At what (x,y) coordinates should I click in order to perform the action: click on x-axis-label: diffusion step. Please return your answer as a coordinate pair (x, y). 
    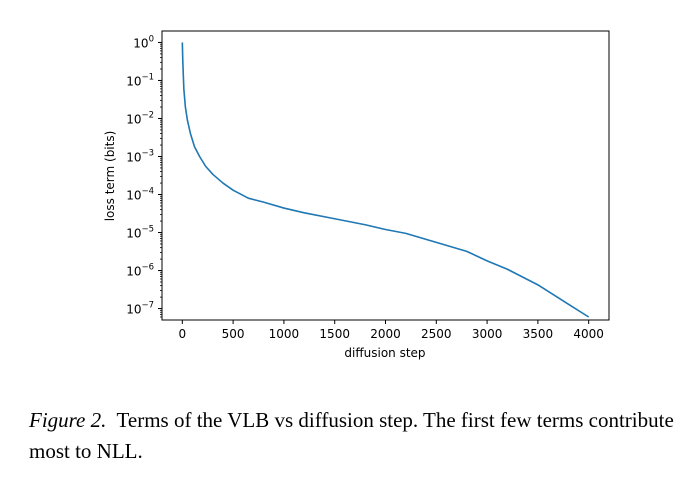
    Looking at the image, I should click on (384, 353).